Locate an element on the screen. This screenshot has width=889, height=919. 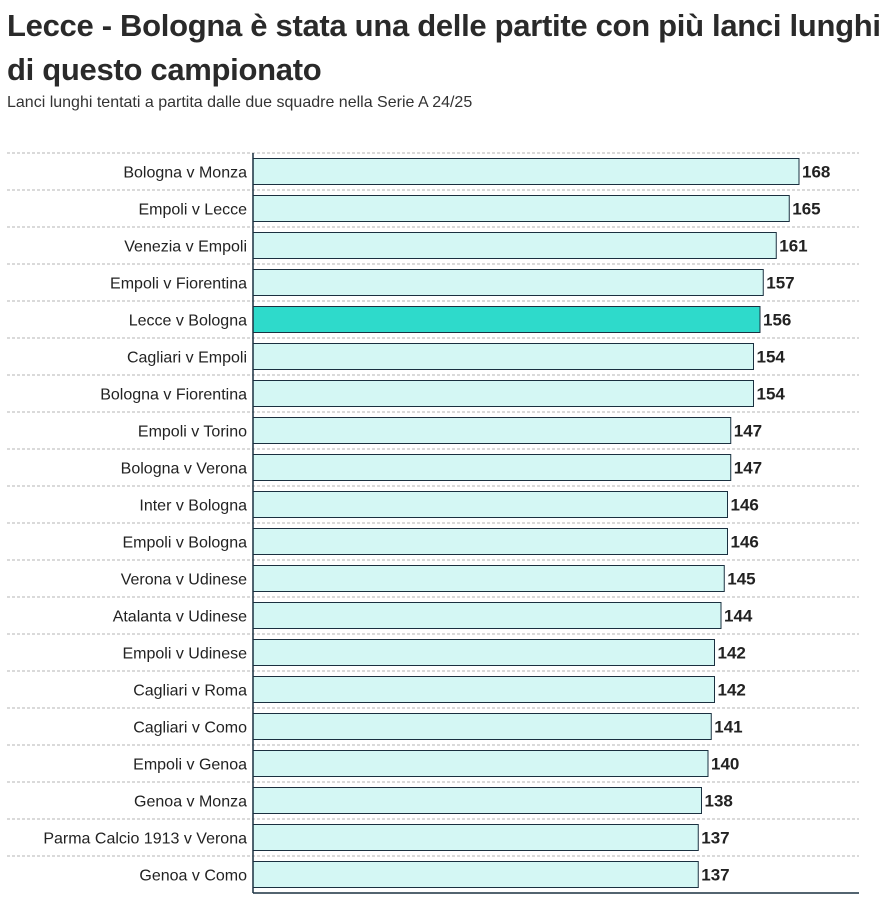
category-label: Empoli v Torino is located at coordinates (192, 432).